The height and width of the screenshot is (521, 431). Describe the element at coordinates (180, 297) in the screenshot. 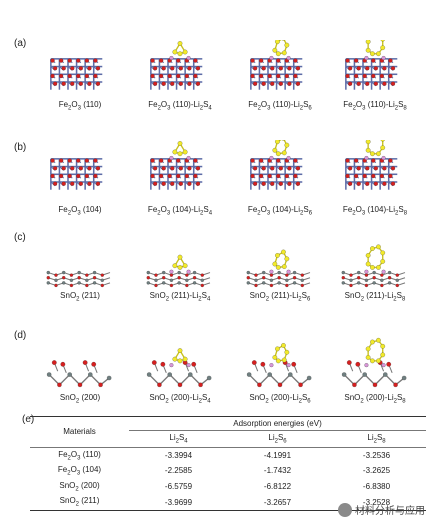

I see `caption-c-2: SnO2 (211)-Li2S4` at that location.